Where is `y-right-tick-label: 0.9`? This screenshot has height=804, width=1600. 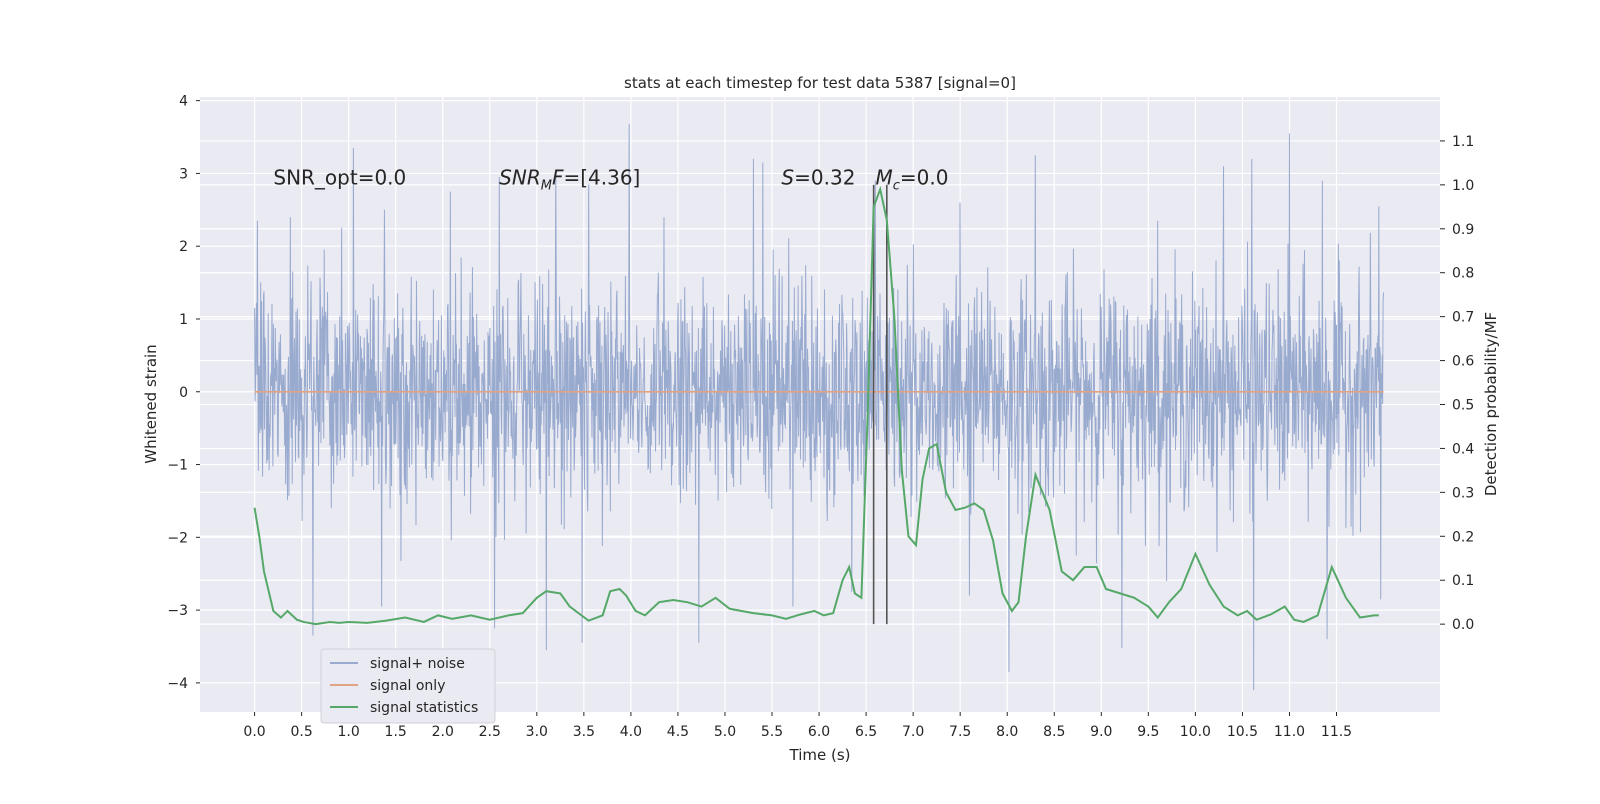
y-right-tick-label: 0.9 is located at coordinates (1463, 230).